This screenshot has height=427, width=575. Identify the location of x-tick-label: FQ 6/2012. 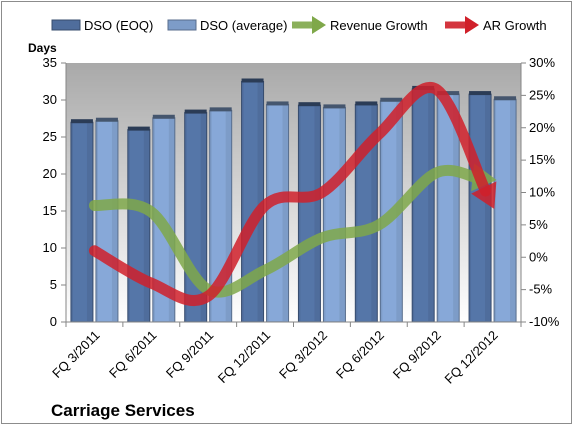
(360, 355).